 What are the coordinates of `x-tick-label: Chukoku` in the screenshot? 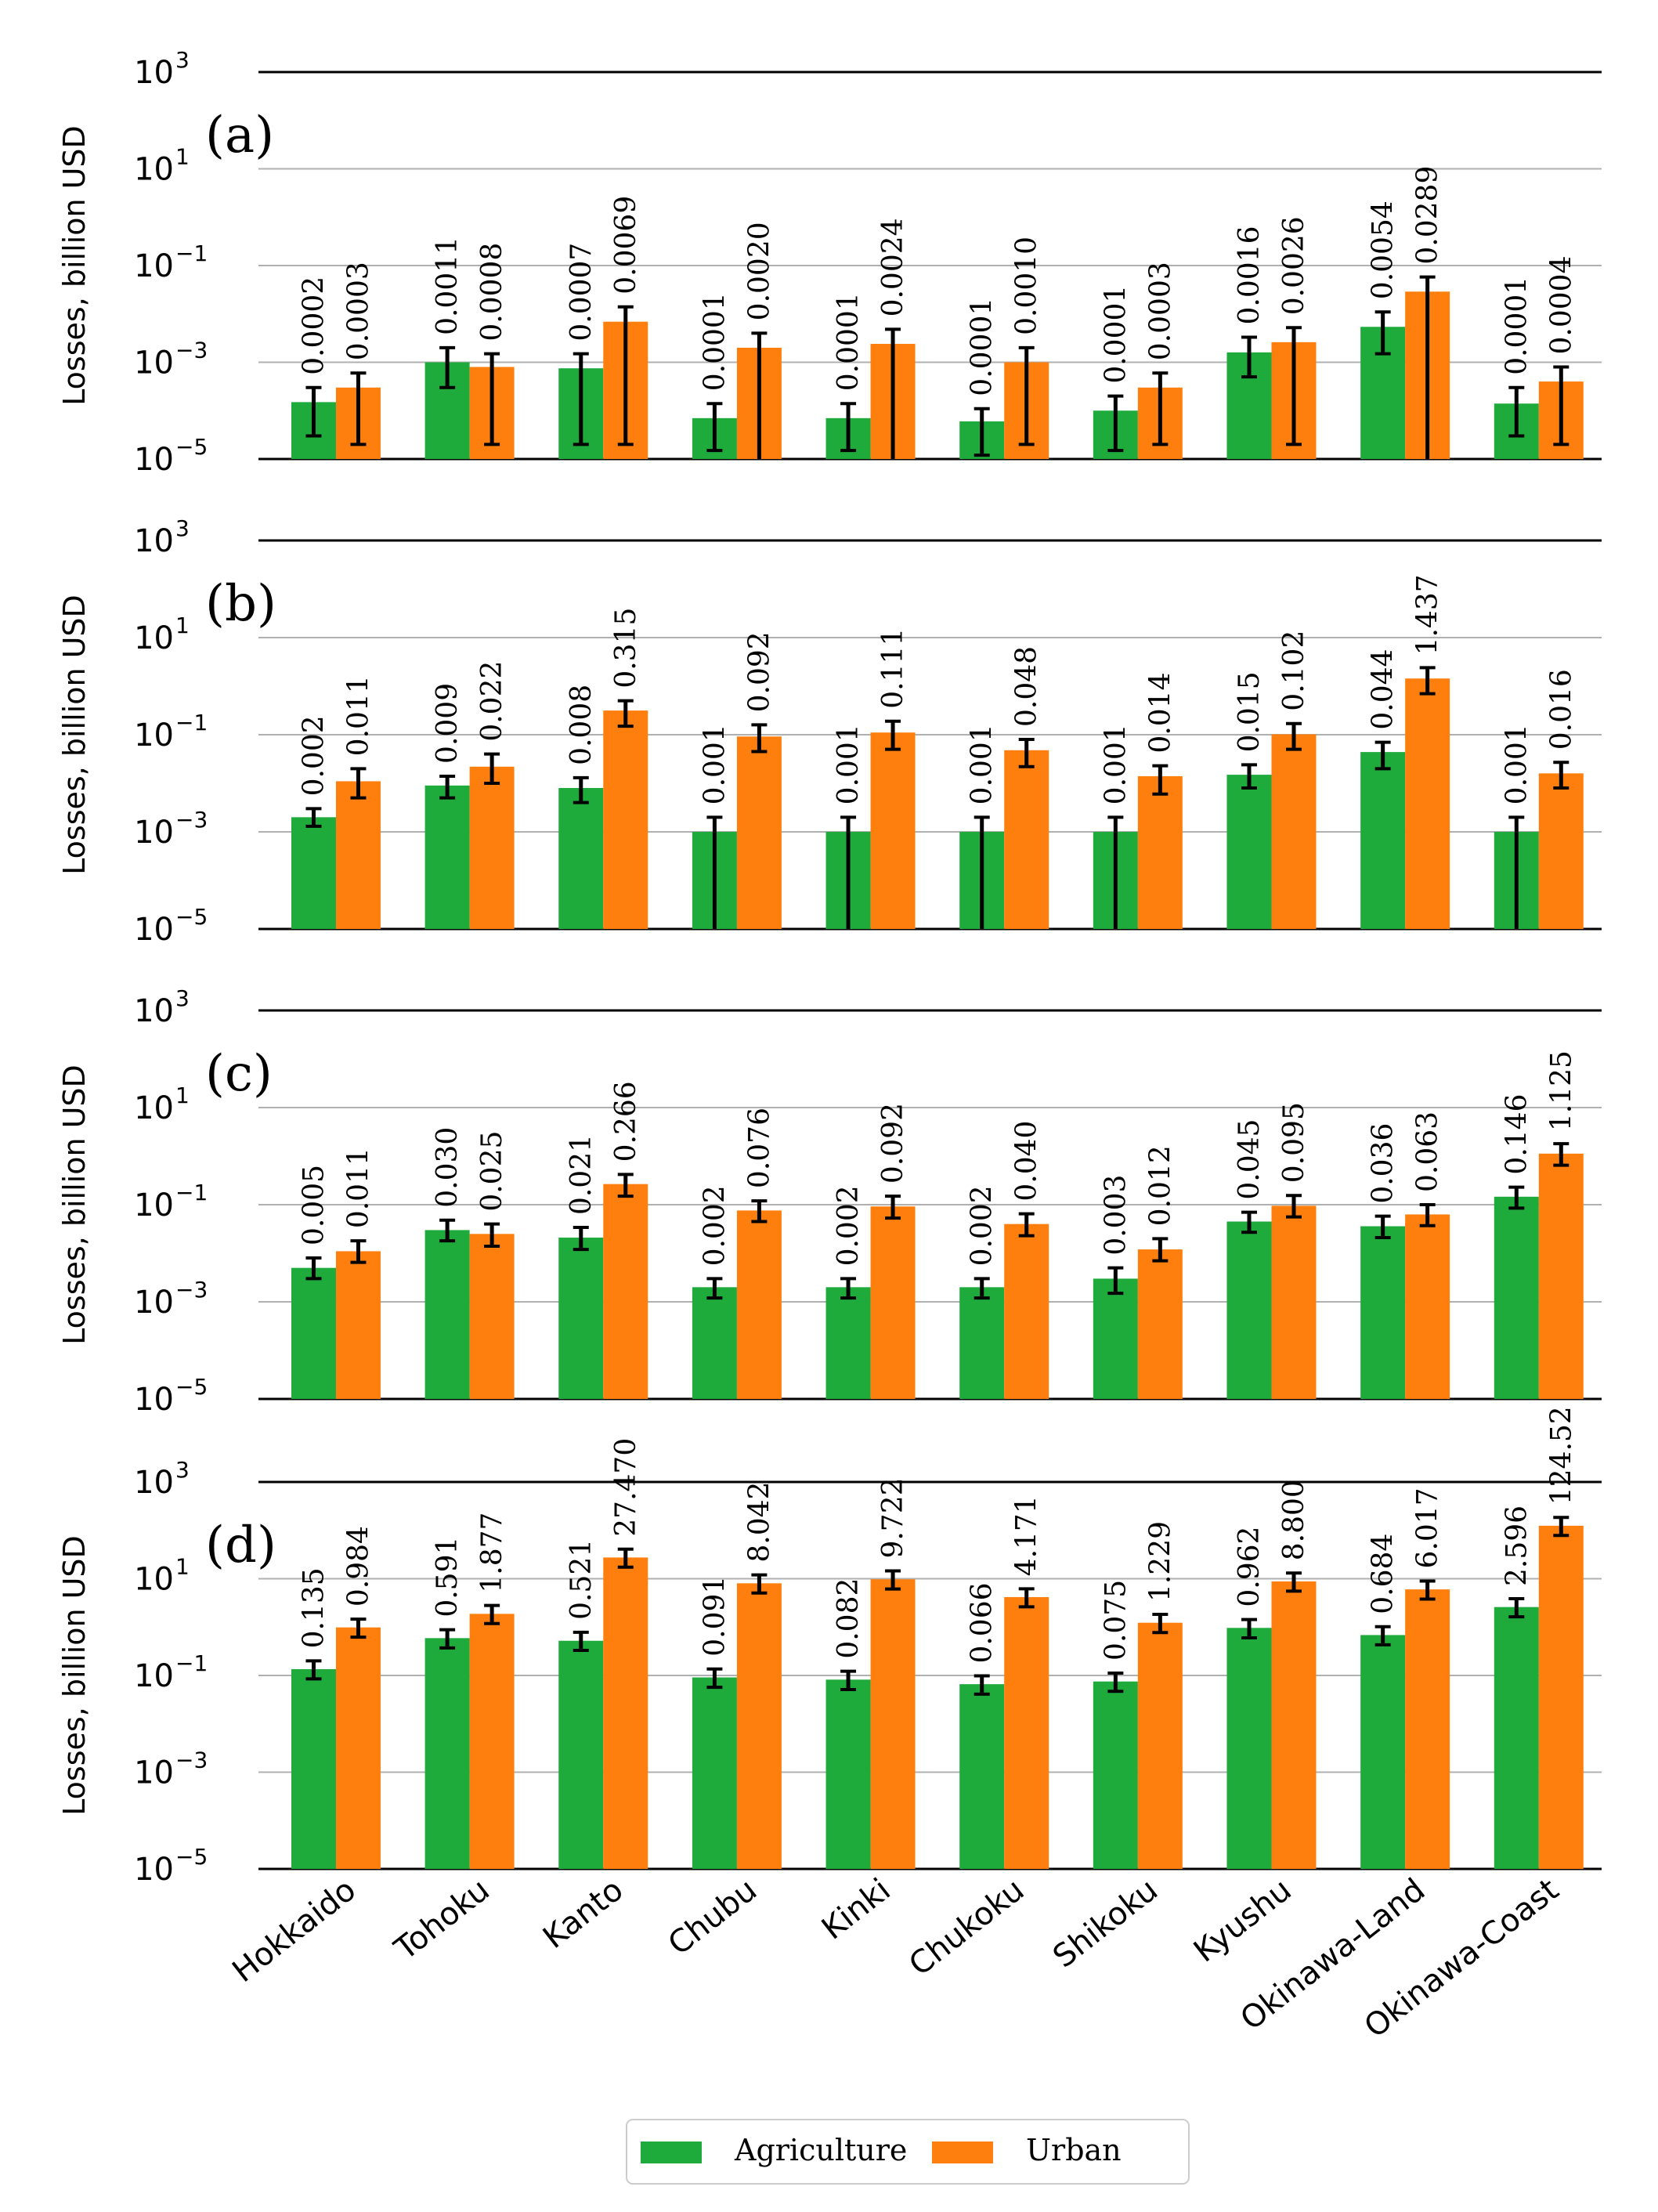 It's located at (966, 1928).